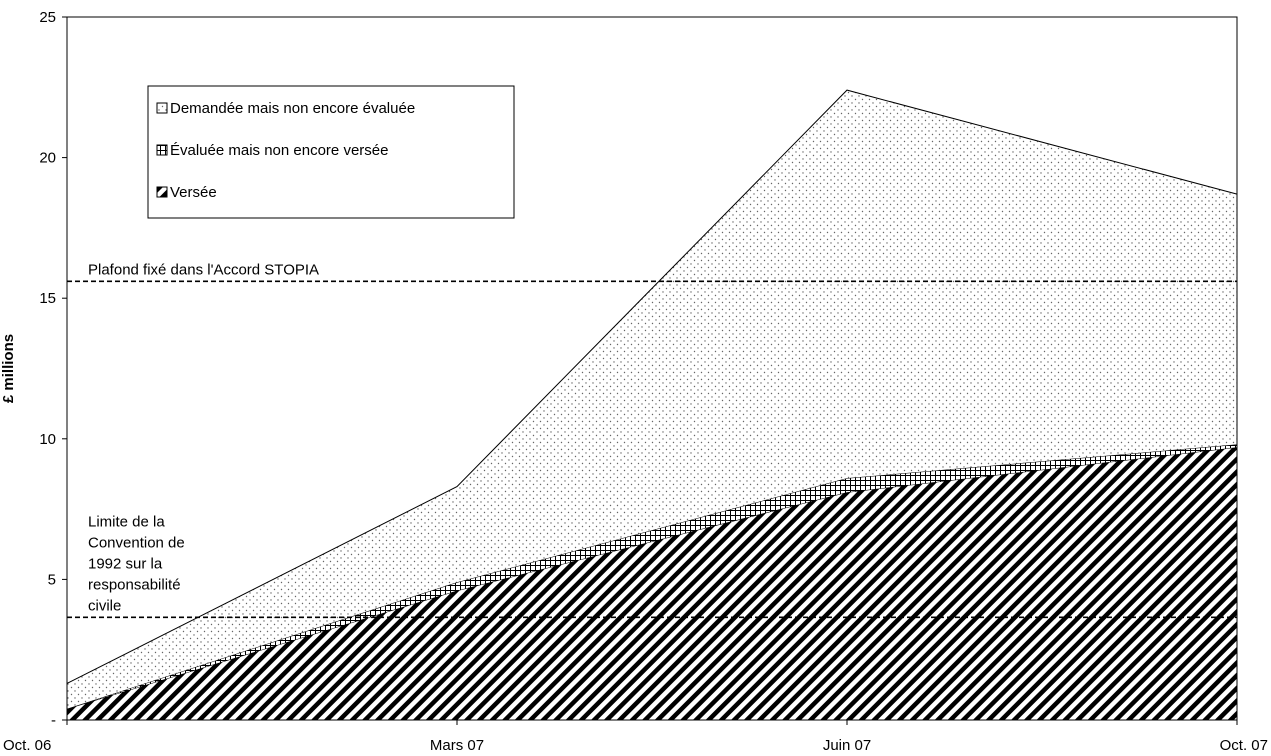 This screenshot has width=1271, height=756. What do you see at coordinates (292, 108) in the screenshot?
I see `legend-label-0: Demandée mais non encore évaluée` at bounding box center [292, 108].